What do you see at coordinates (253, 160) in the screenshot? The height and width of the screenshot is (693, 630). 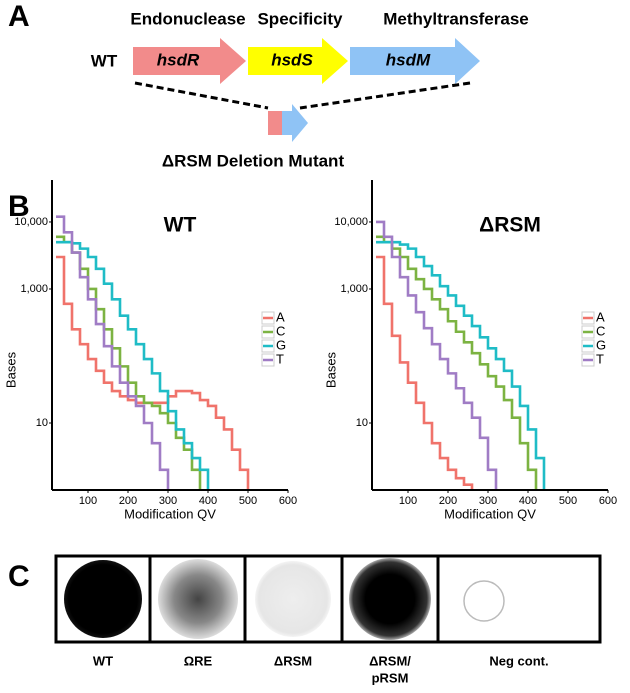 I see `mutant-label: ΔRSM Deletion Mutant` at bounding box center [253, 160].